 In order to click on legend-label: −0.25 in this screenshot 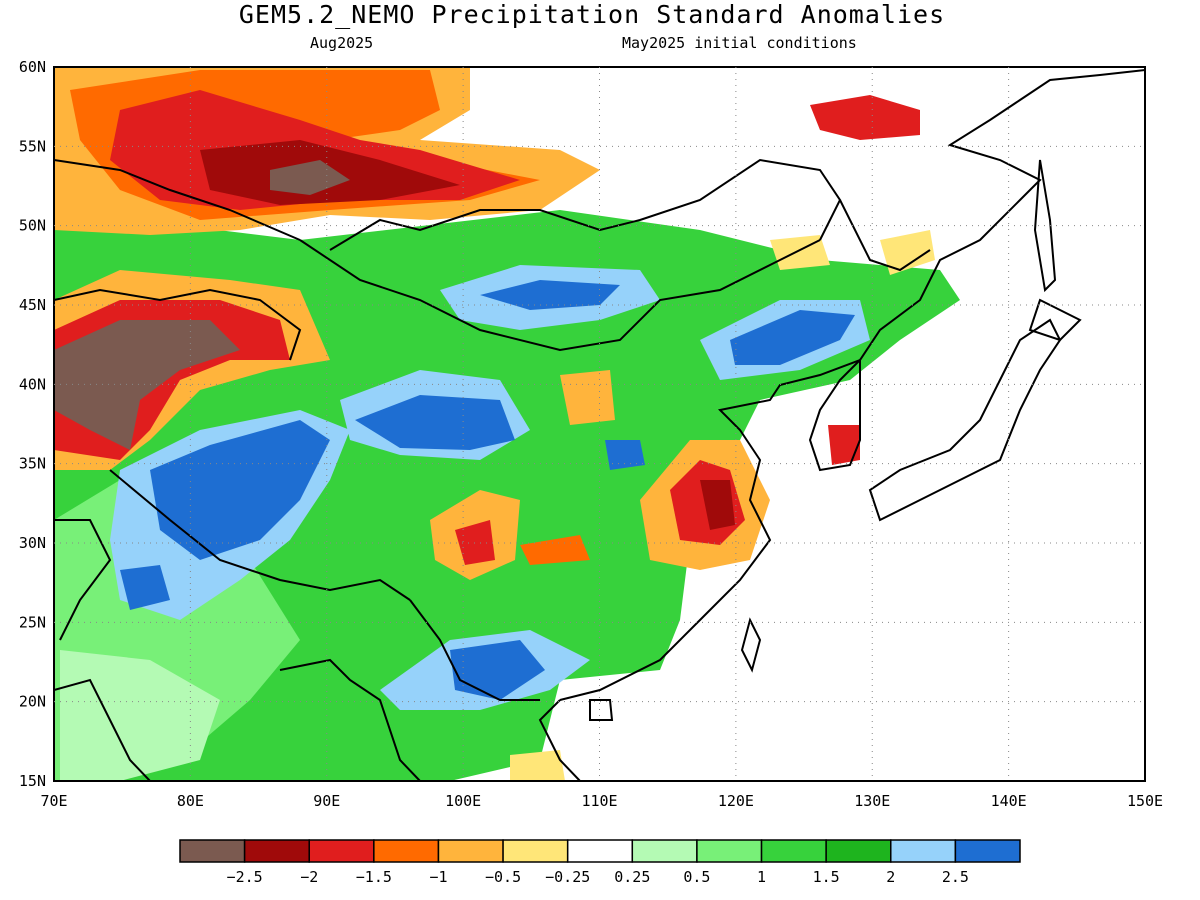, I will do `click(567, 877)`.